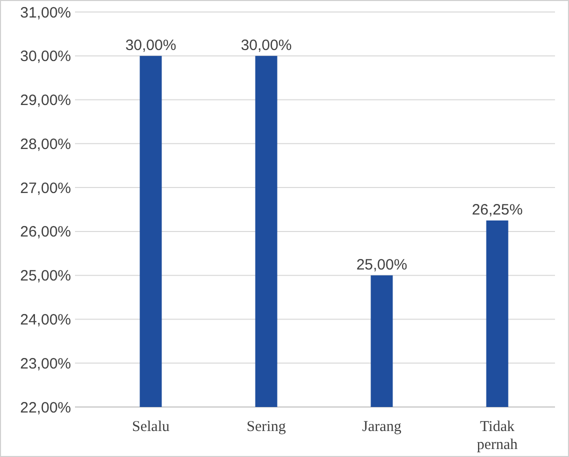 This screenshot has width=569, height=457. I want to click on y-tick-label: 22,00%, so click(45, 407).